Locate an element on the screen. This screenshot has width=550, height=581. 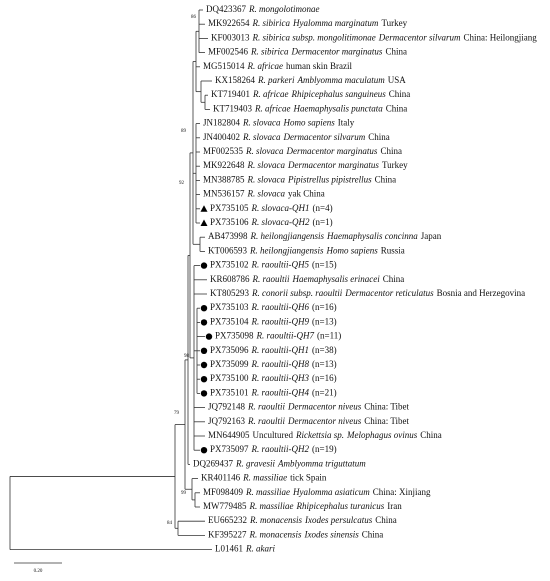
leaf-label: JN182804 R. slovaca Homo sapiens Italy is located at coordinates (279, 123).